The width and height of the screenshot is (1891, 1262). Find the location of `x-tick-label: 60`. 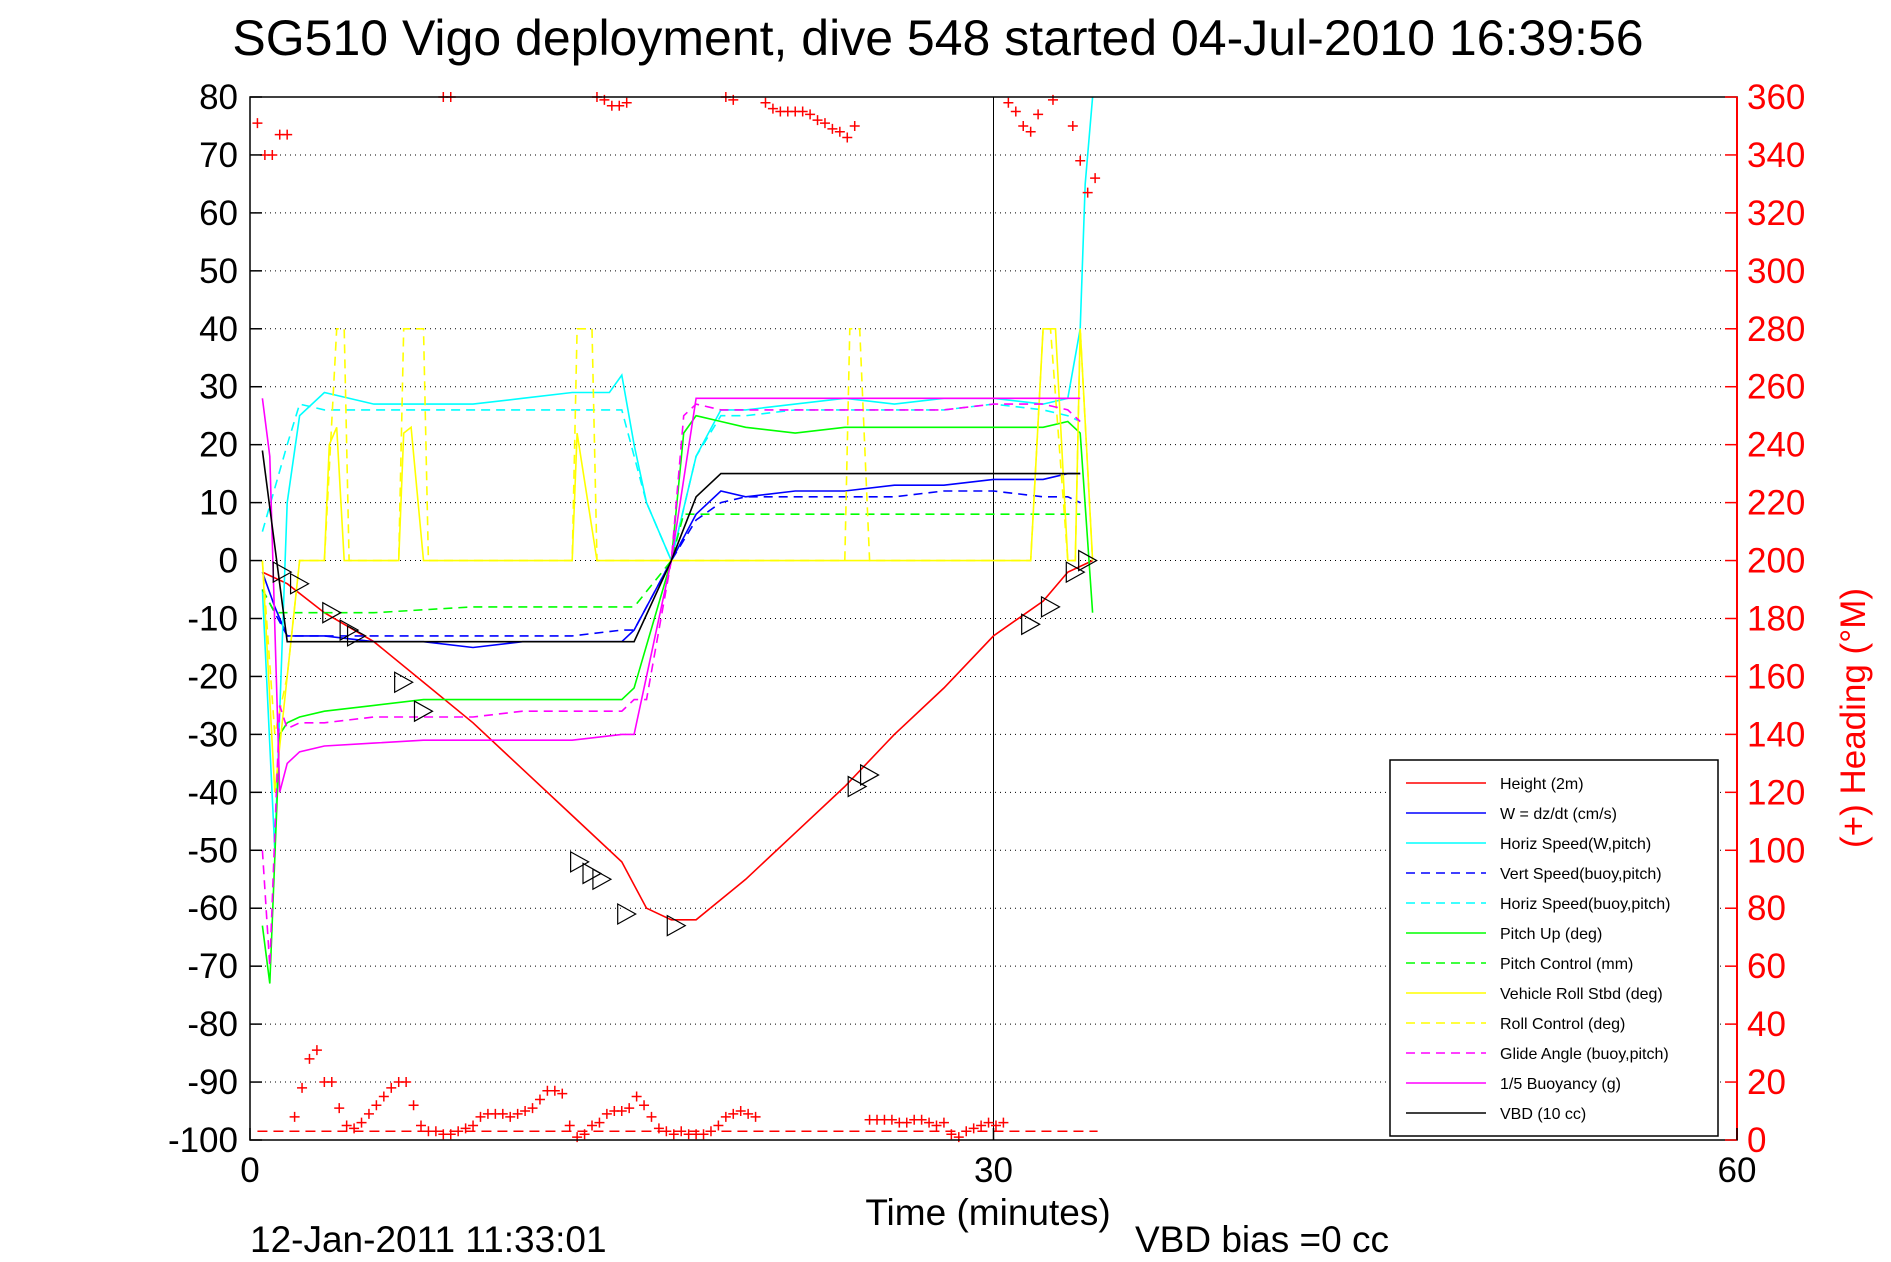

x-tick-label: 60 is located at coordinates (1737, 1170).